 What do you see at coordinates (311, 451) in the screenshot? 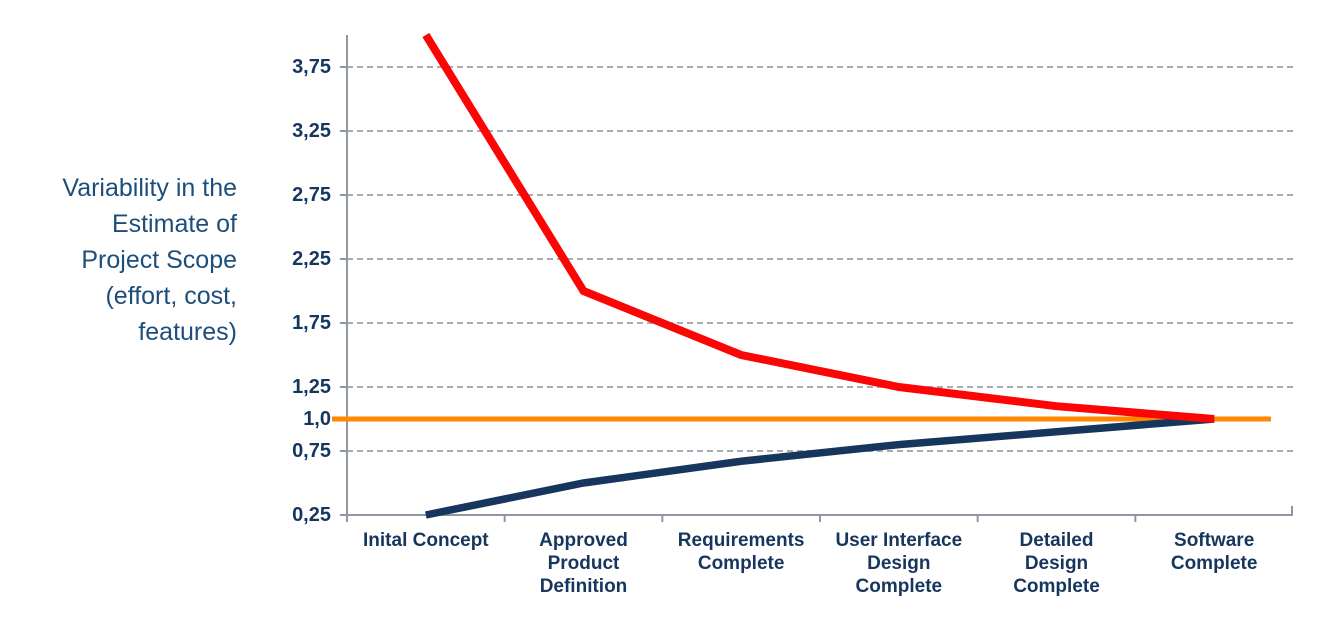
I see `y-tick-label: 0,75` at bounding box center [311, 451].